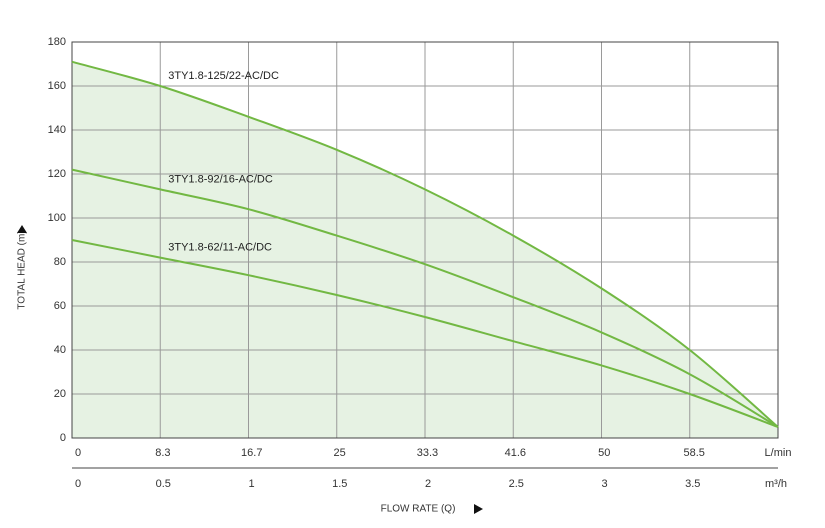  What do you see at coordinates (339, 453) in the screenshot?
I see `x2-tick-label: 25` at bounding box center [339, 453].